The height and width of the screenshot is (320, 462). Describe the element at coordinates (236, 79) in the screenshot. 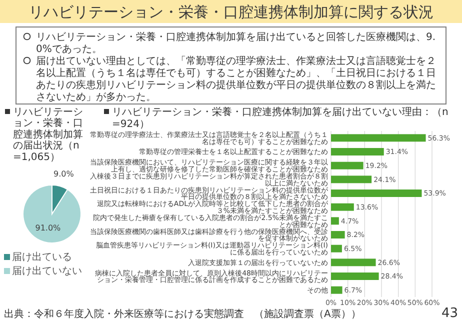

I see `text: 届け出ていない理由としては、「常勤専従の理学療法士、作業療法士又は言語聴覚士を２名以上配置（うち１名は専任でも可）することが困難なため」、「土日祝日における１日あたりの疾患別リハビリテーション料の提供単位数が平日の提供単位数の８割以上を満たさないため」が多かった。` at that location.